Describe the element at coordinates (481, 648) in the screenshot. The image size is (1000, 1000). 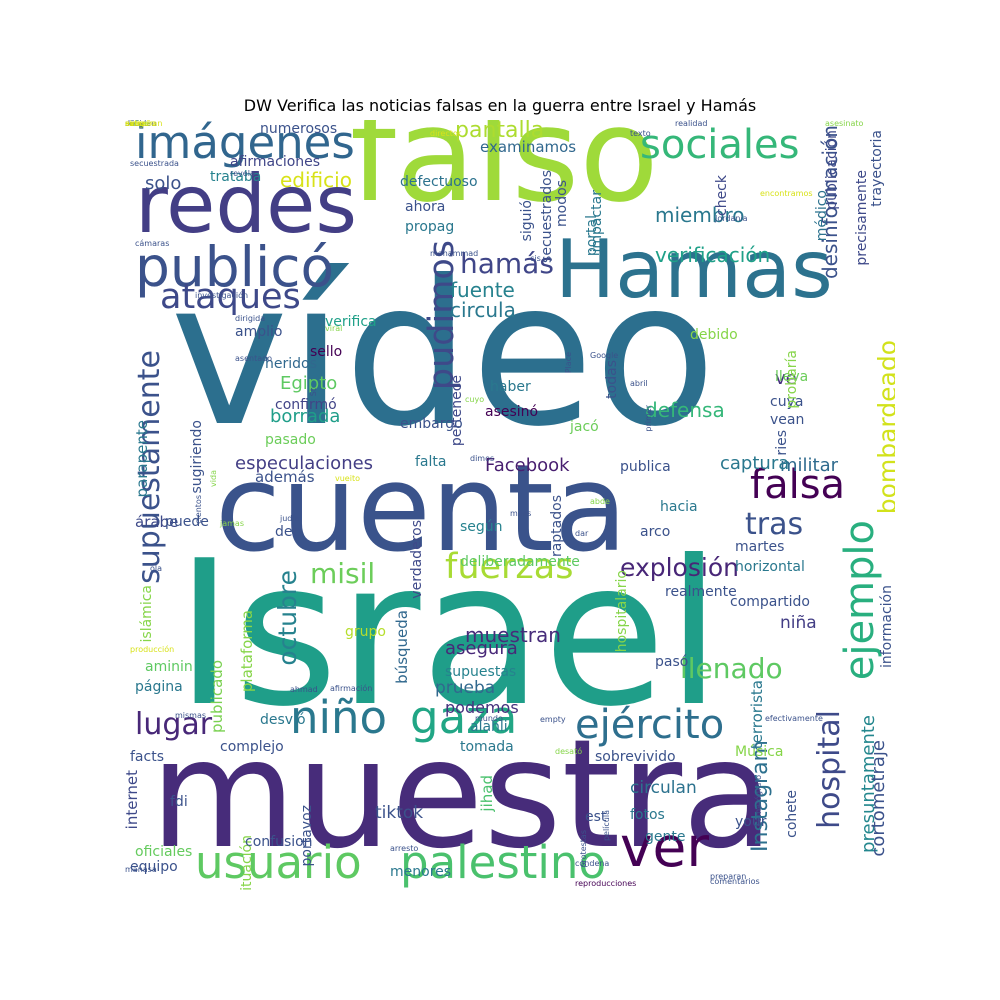
I see `word-asegura: asegura` at that location.